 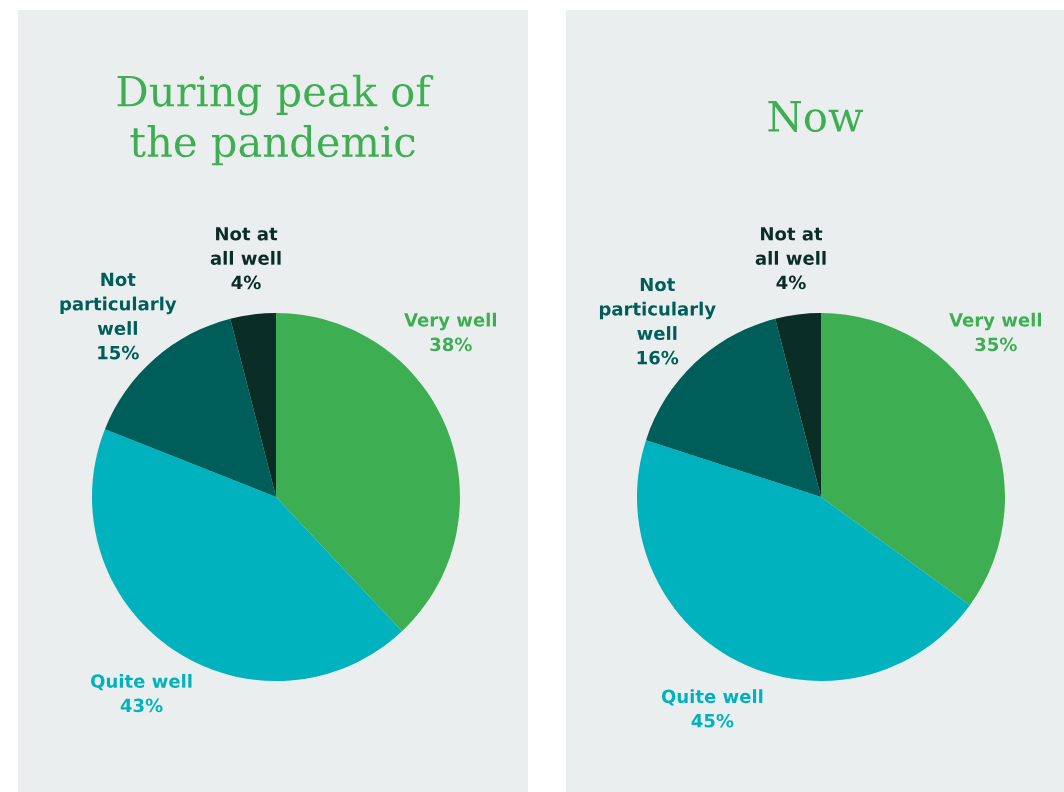 I want to click on data-label: 16%, so click(x=658, y=357).